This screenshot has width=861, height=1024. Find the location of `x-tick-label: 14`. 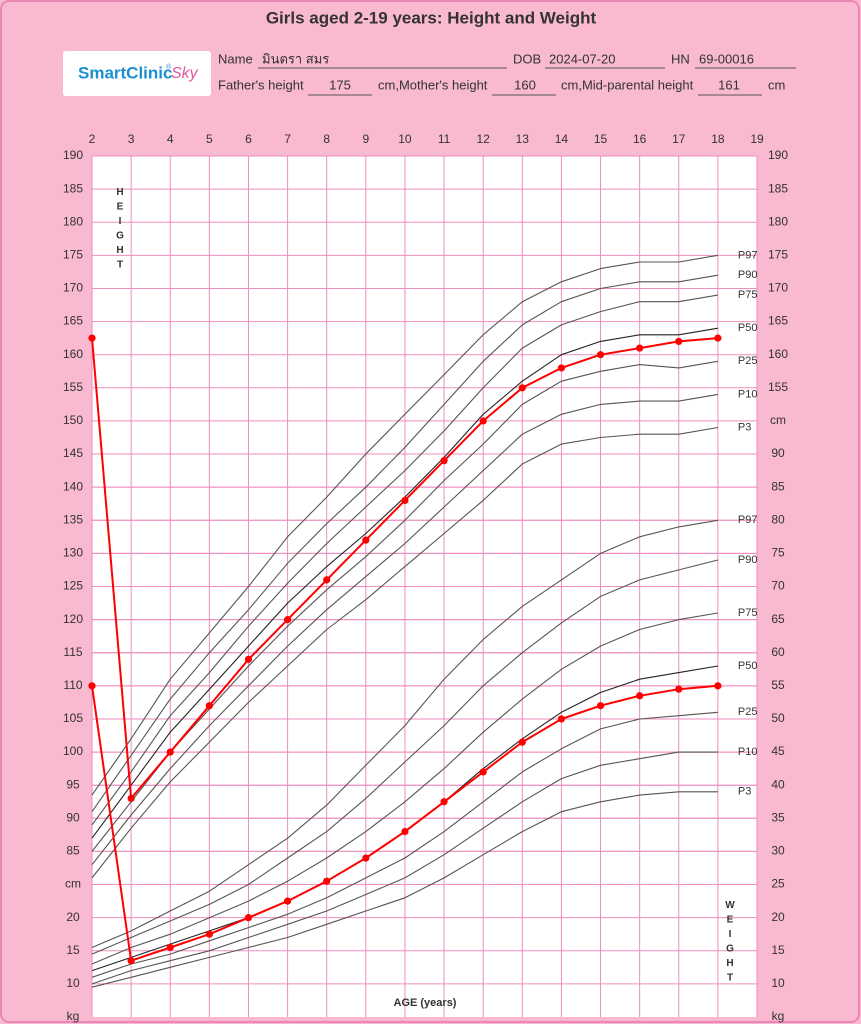

x-tick-label: 14 is located at coordinates (562, 139).